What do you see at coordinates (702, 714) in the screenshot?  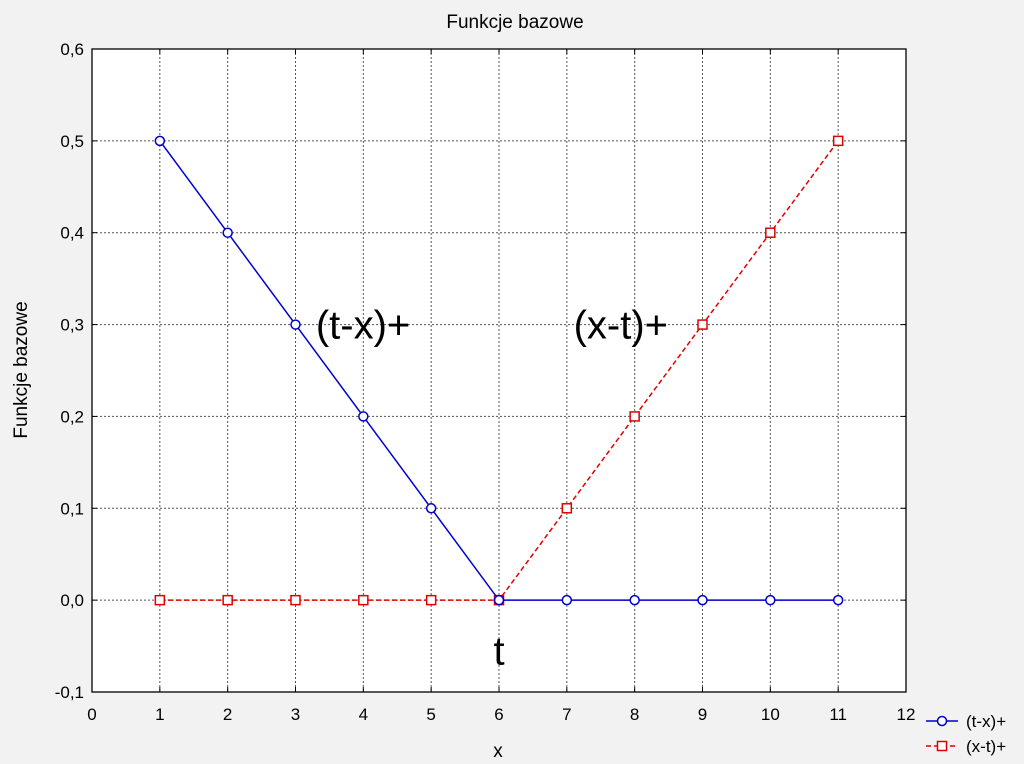 I see `x-tick-label: 9` at bounding box center [702, 714].